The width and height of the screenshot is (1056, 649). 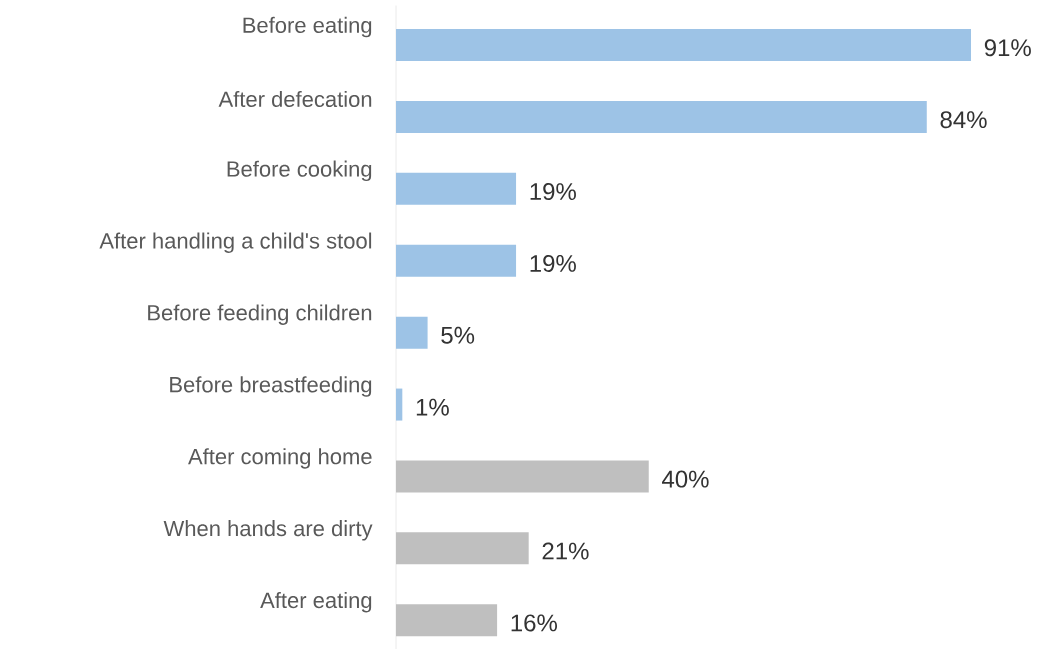 I want to click on data-label: 84%, so click(x=963, y=120).